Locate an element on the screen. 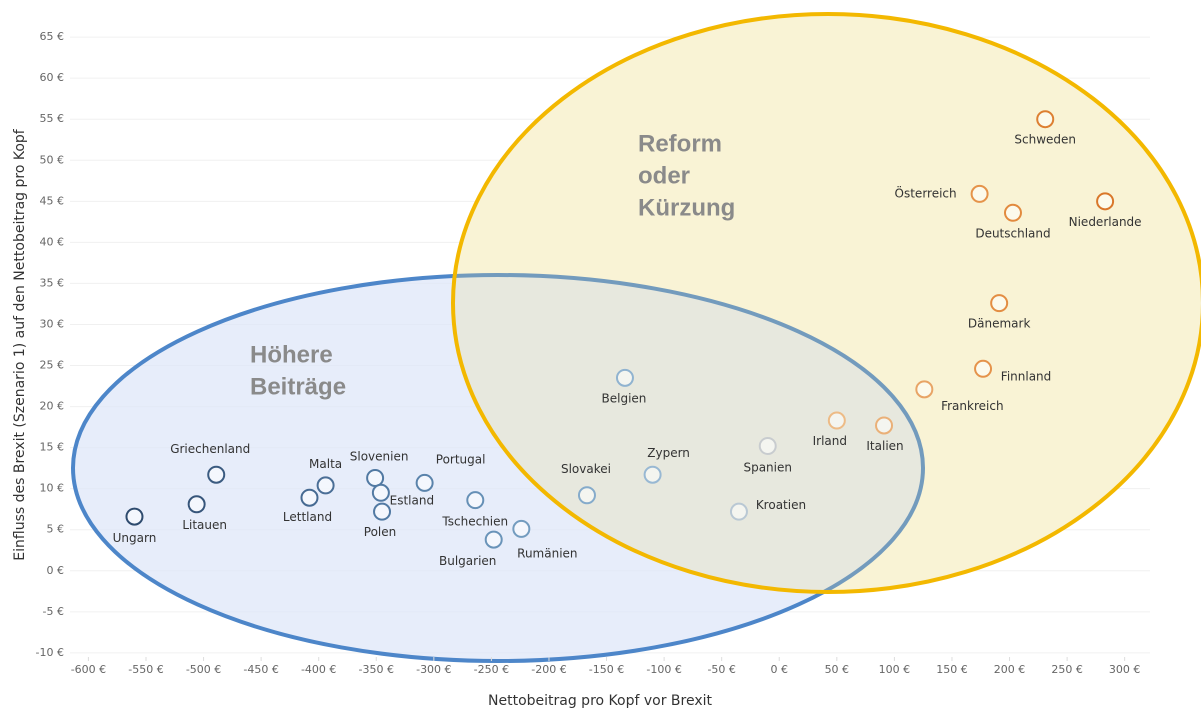 The height and width of the screenshot is (709, 1201). y-tick-label: 15 € is located at coordinates (52, 447).